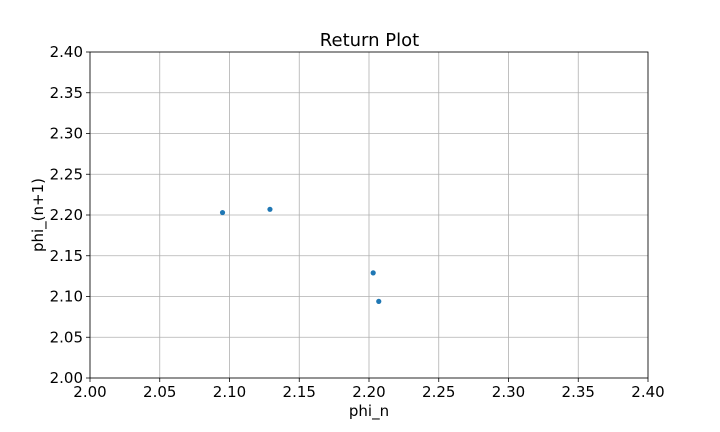  I want to click on y-tick-label: 2.20, so click(66, 215).